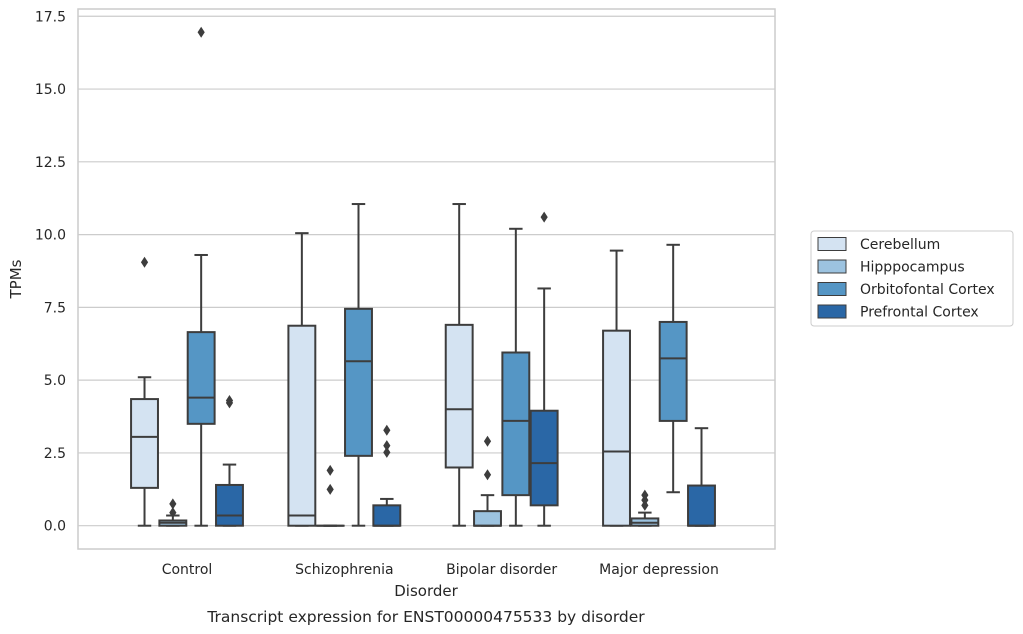 This screenshot has height=634, width=1023. I want to click on legend-label: Orbitofontal Cortex, so click(927, 290).